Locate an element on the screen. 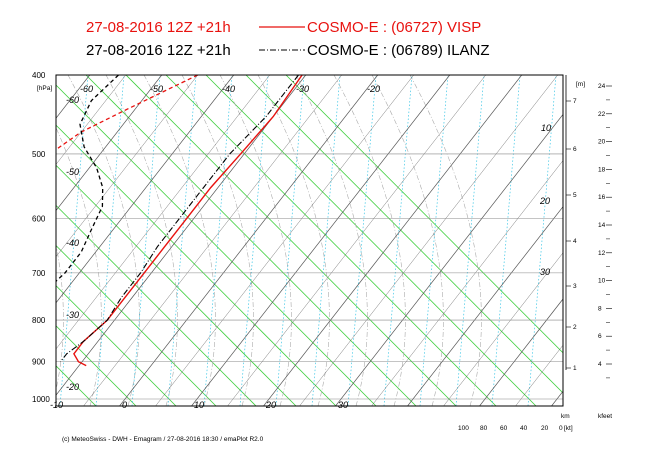 This screenshot has width=650, height=455. isotherm-label-left: -50 is located at coordinates (72, 172).